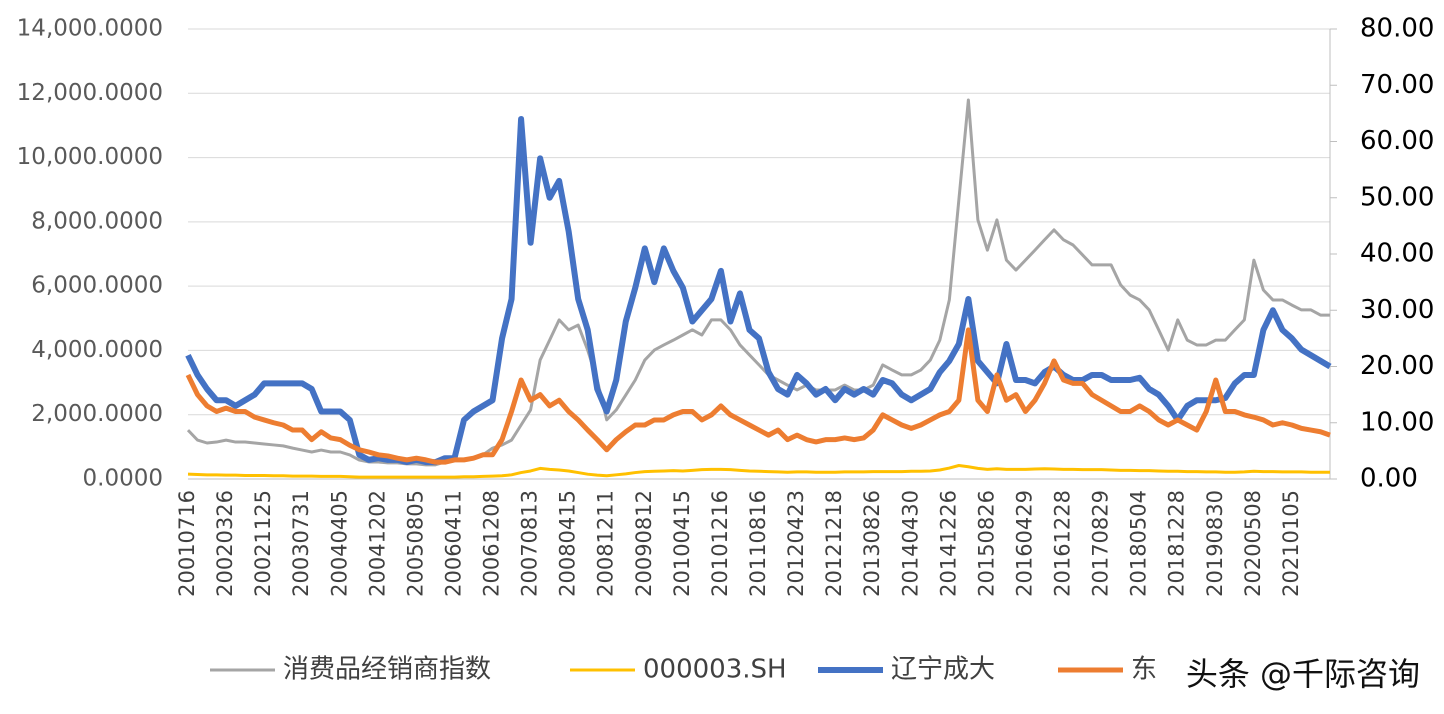  Describe the element at coordinates (339, 543) in the screenshot. I see `x-tick-label: 20040405` at that location.